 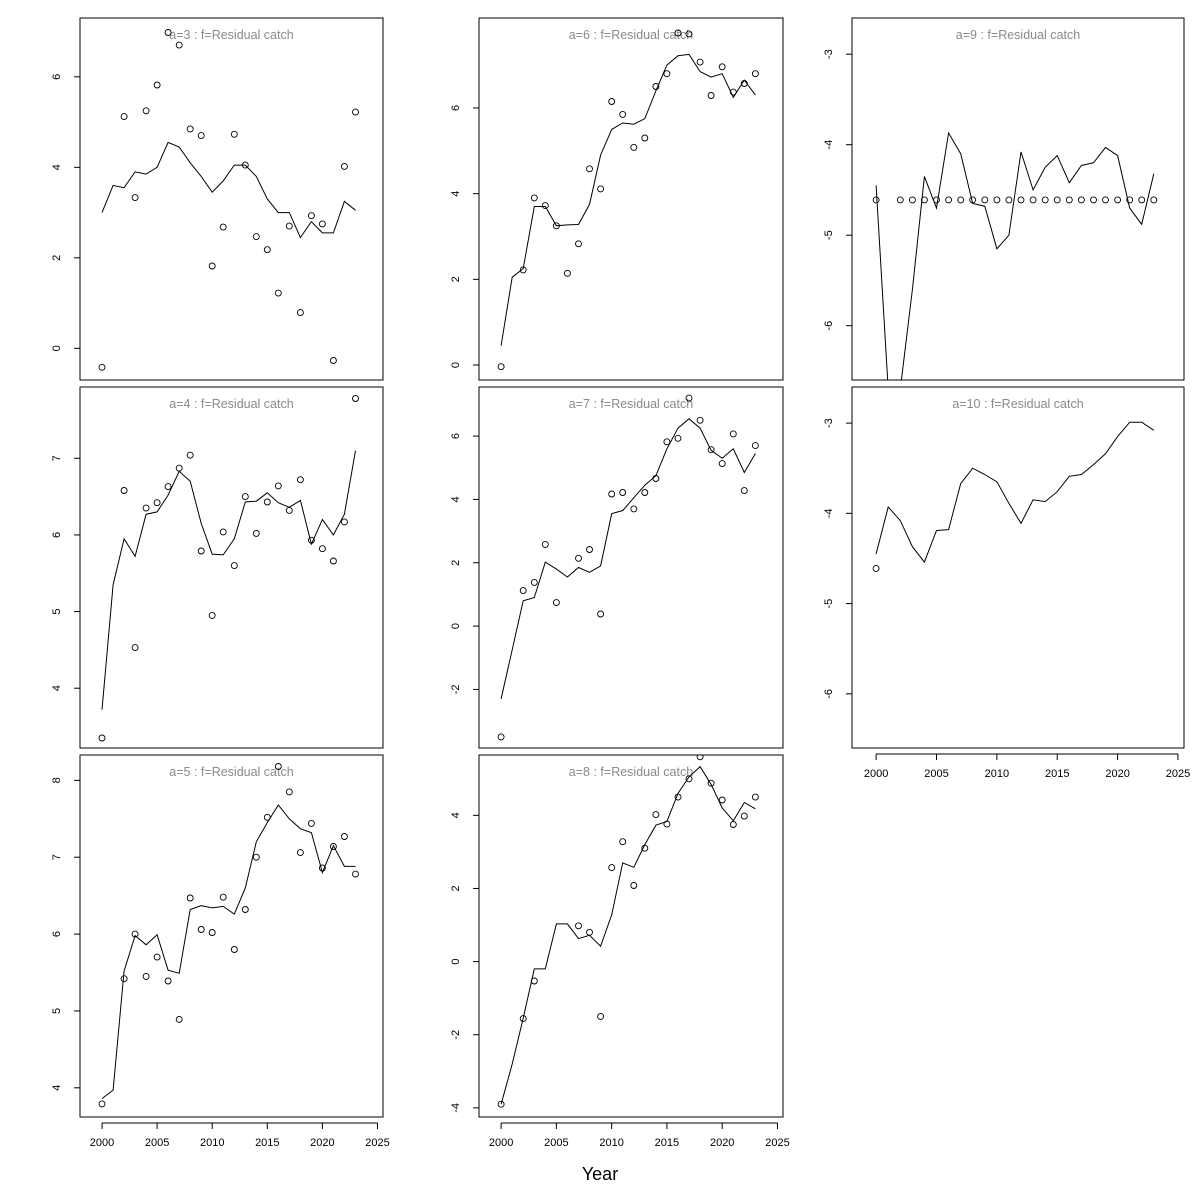 I want to click on panel-title: a=5 : f=Residual catch, so click(x=231, y=772).